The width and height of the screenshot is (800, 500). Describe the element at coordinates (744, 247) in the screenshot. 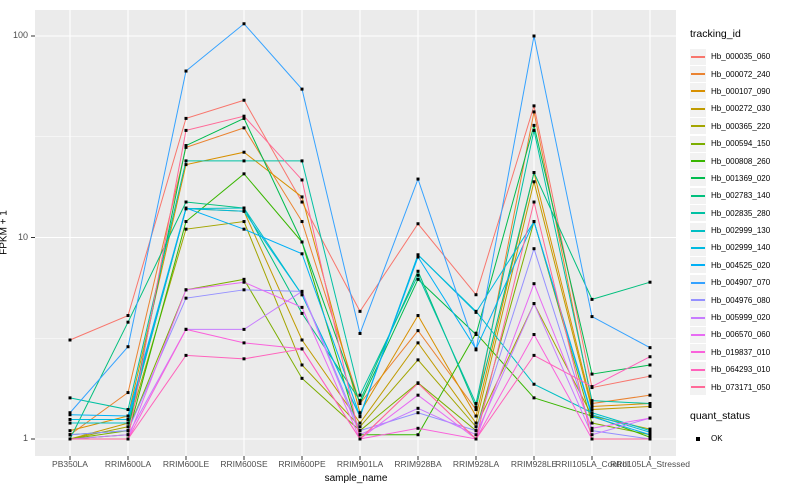

I see `legend-item-Hb_002999_140: Hb_002999_140` at that location.